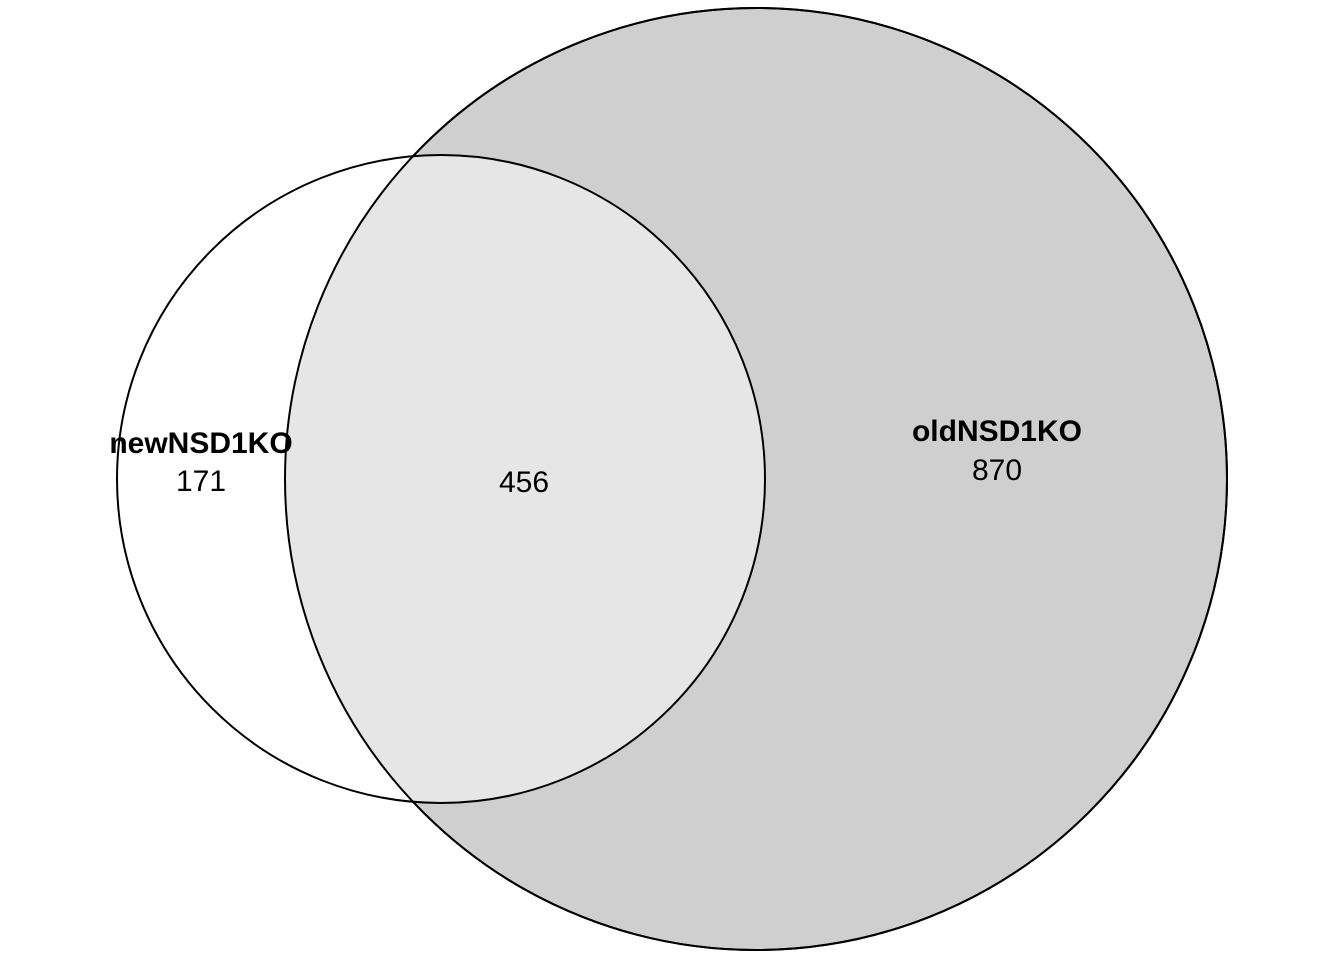 Image resolution: width=1344 pixels, height=960 pixels. I want to click on count-intersection: 456, so click(524, 482).